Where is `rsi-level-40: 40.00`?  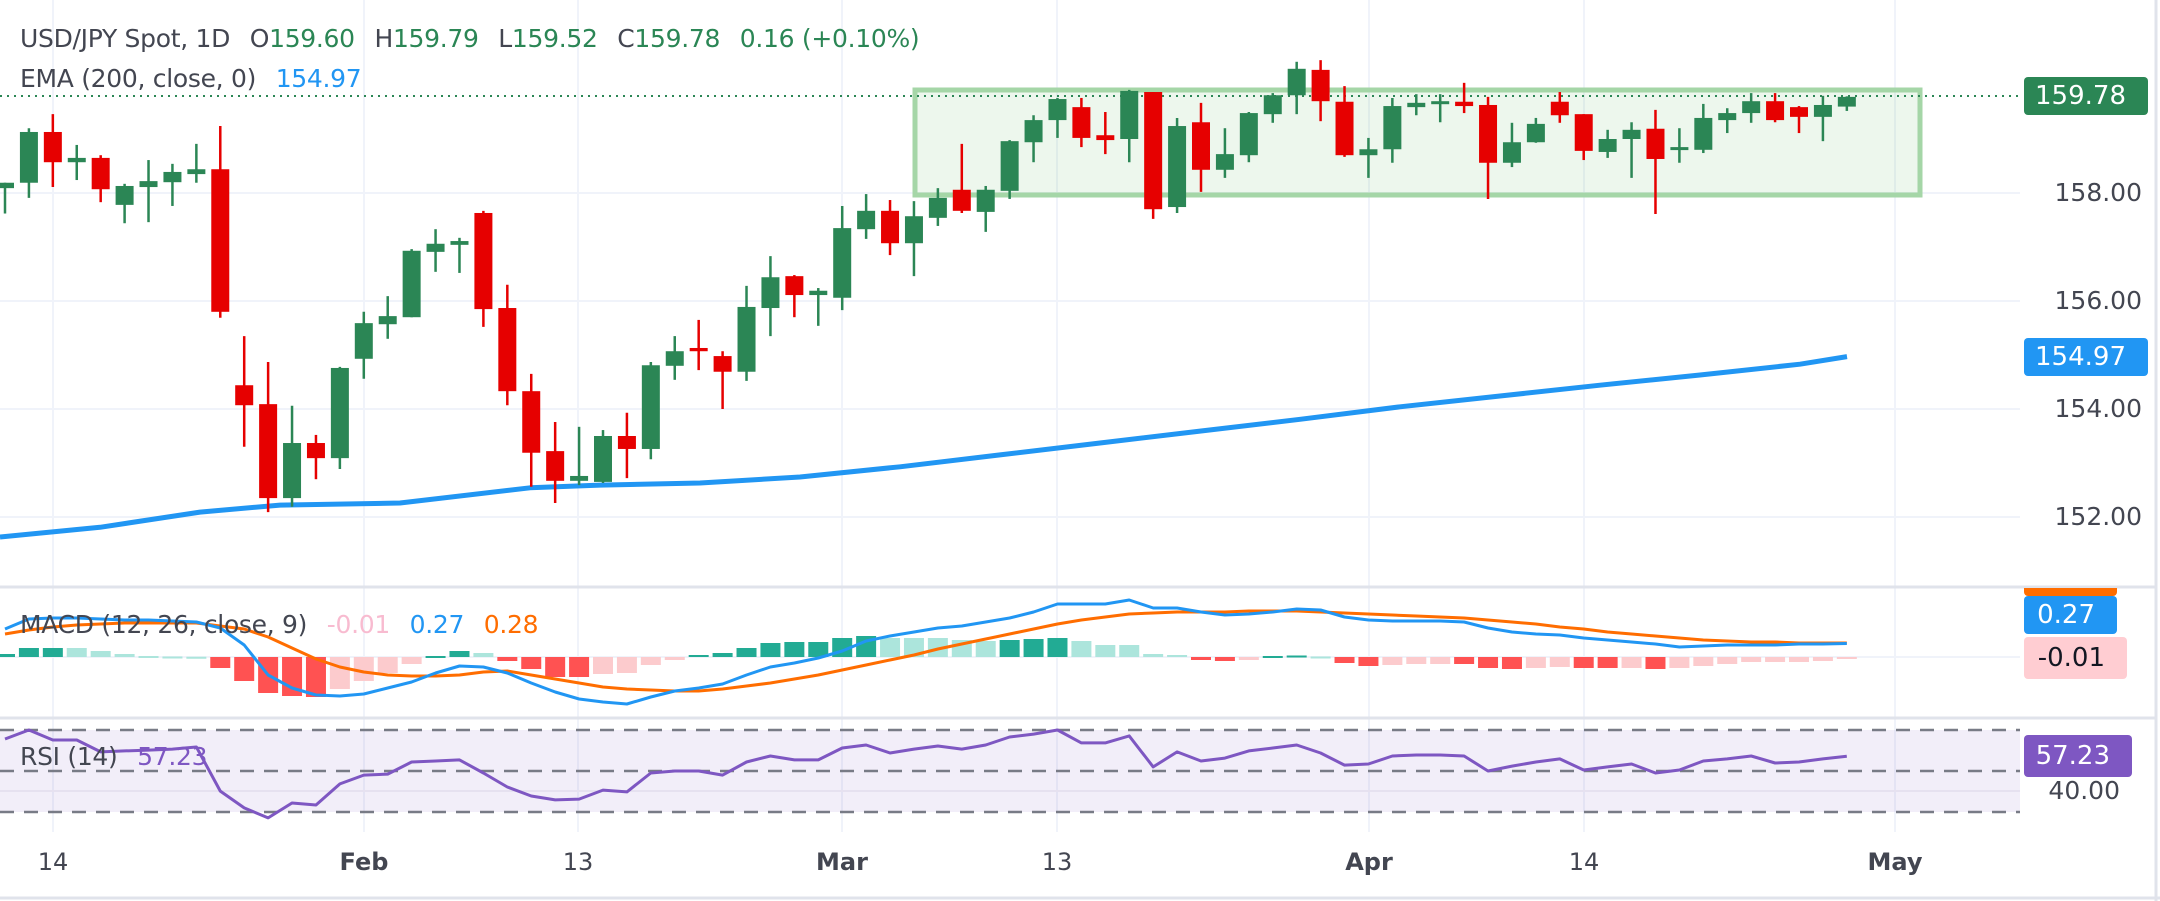 rsi-level-40: 40.00 is located at coordinates (2084, 790).